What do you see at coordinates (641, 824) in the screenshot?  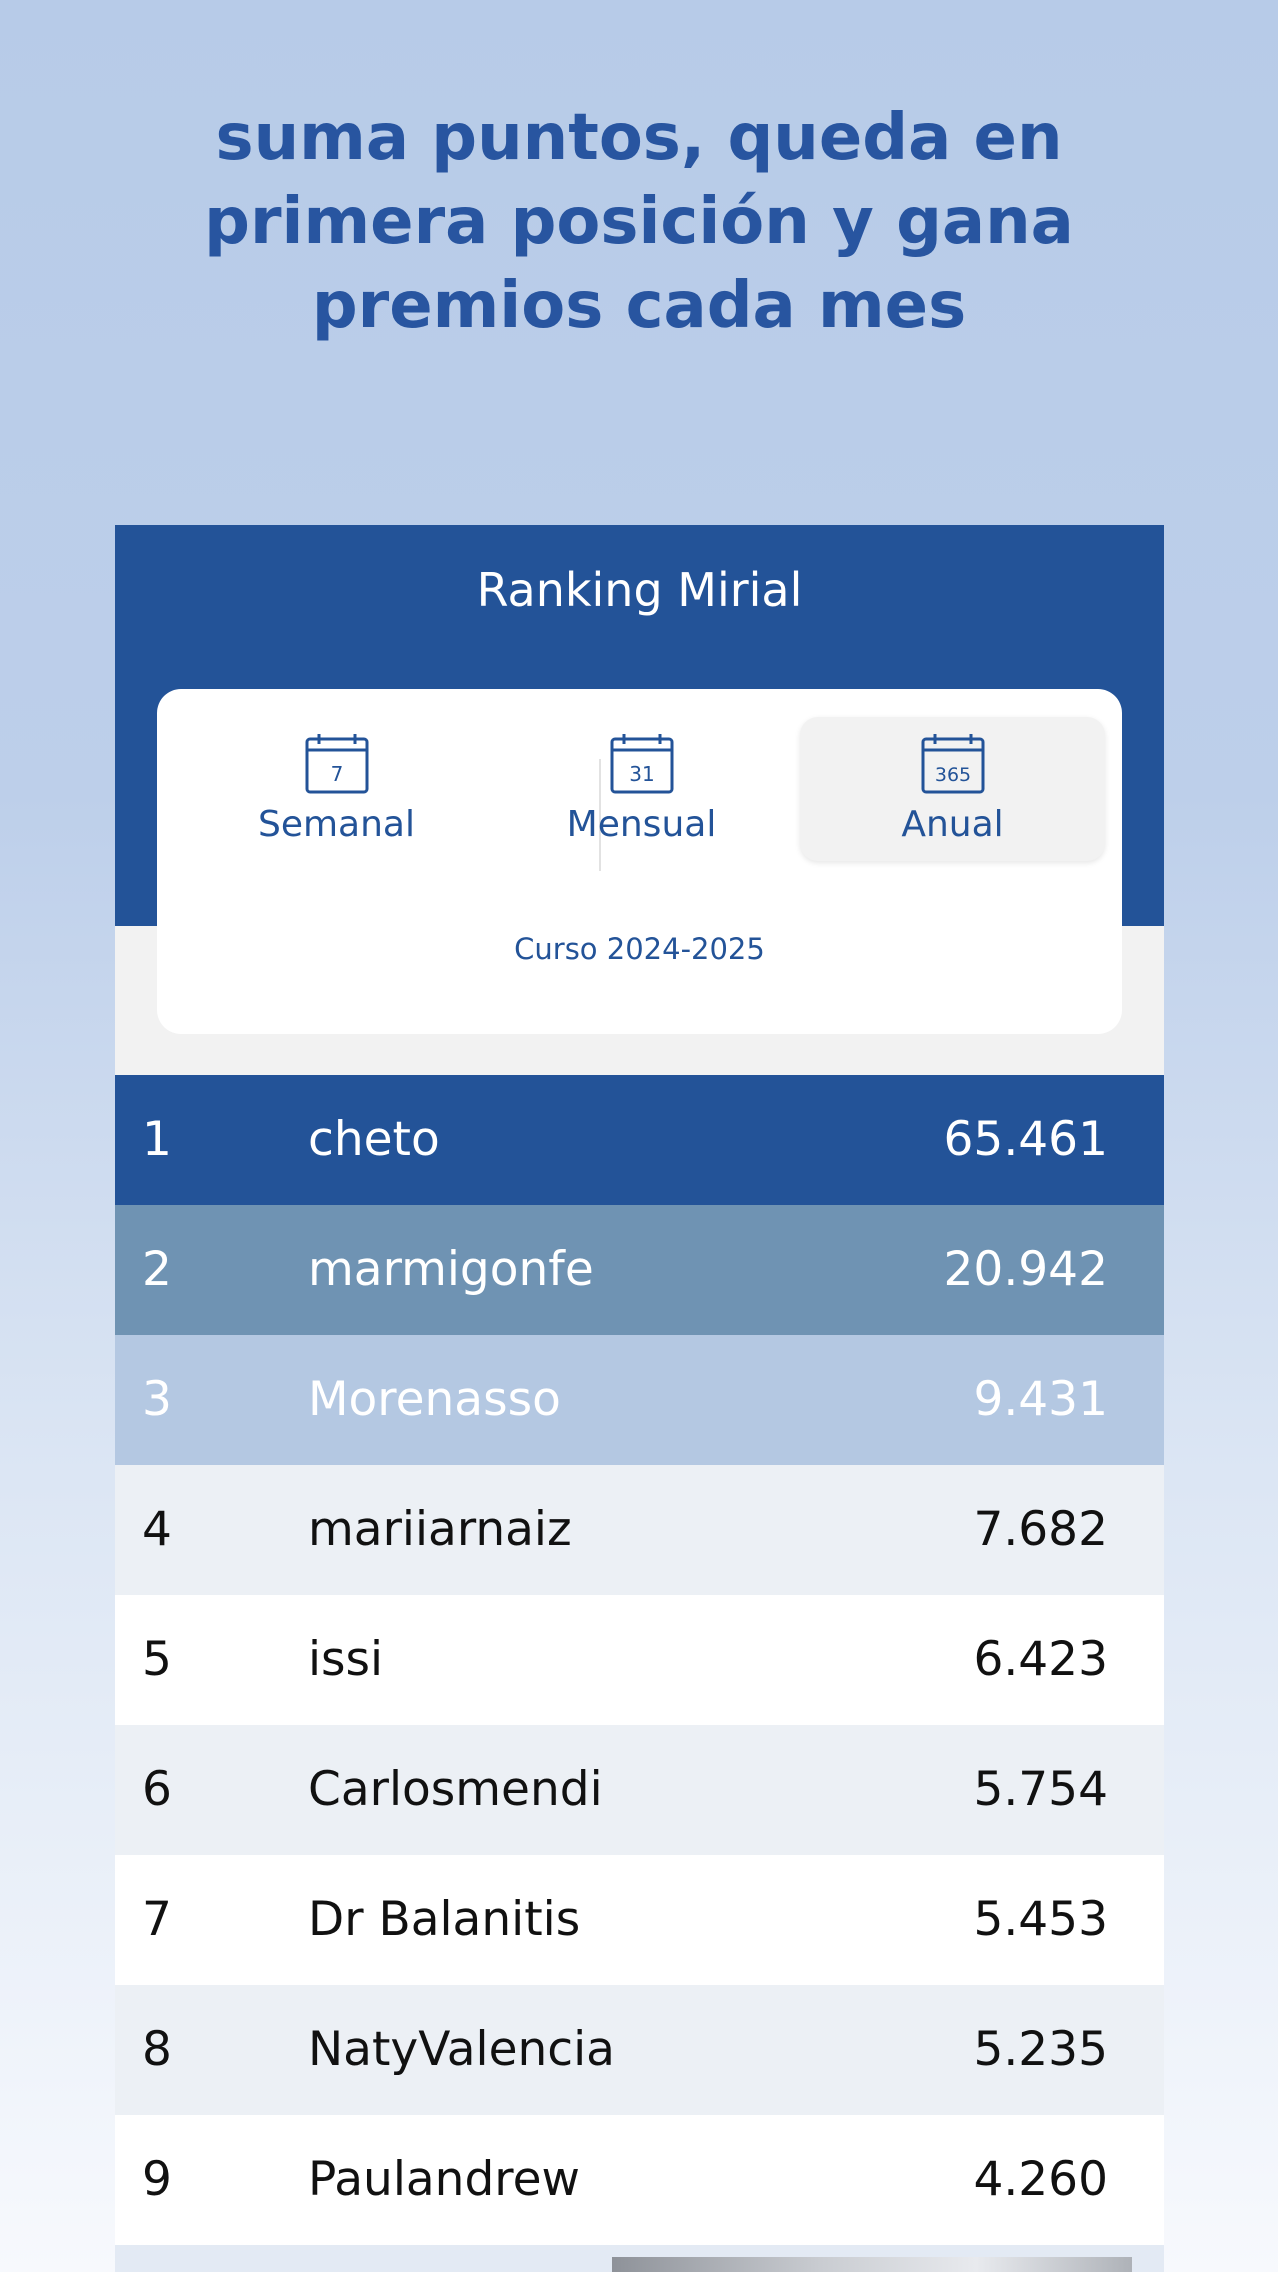 I see `tab-label: Mensual` at bounding box center [641, 824].